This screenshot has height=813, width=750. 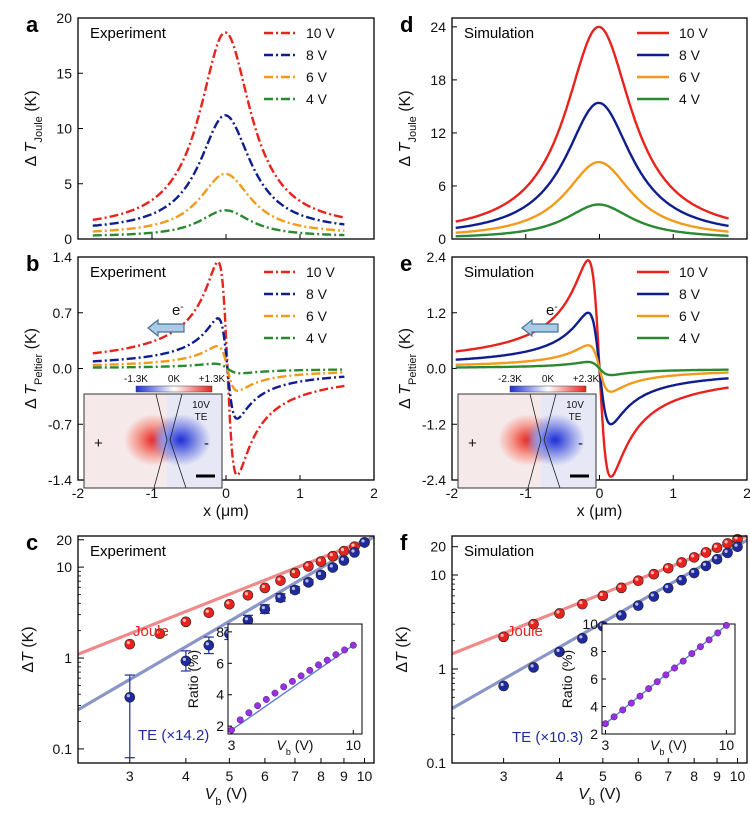 What do you see at coordinates (437, 257) in the screenshot?
I see `e-ytick-label: 2.4` at bounding box center [437, 257].